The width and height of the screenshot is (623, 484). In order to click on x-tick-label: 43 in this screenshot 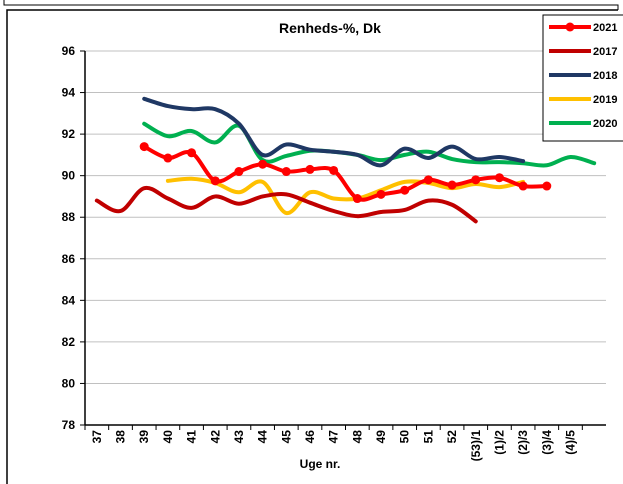, I will do `click(239, 437)`.